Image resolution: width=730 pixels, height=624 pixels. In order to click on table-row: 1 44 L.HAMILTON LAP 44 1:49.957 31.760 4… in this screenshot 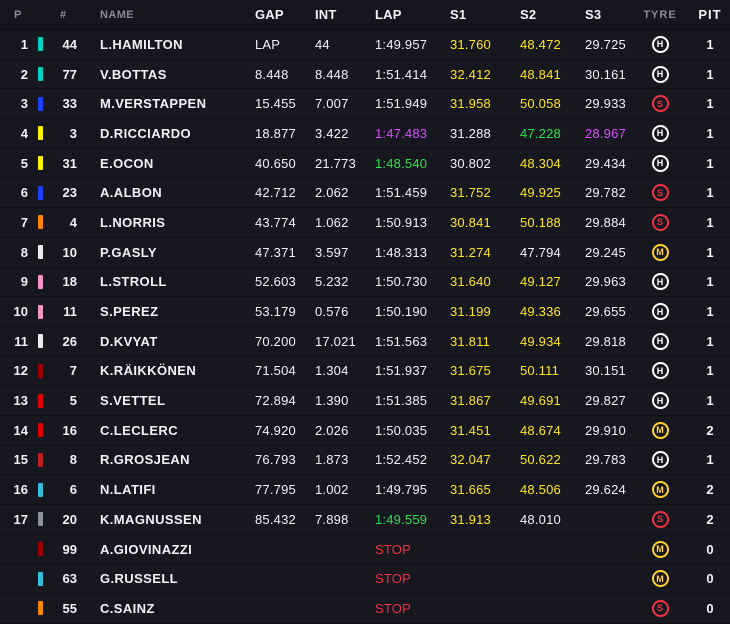, I will do `click(365, 45)`.